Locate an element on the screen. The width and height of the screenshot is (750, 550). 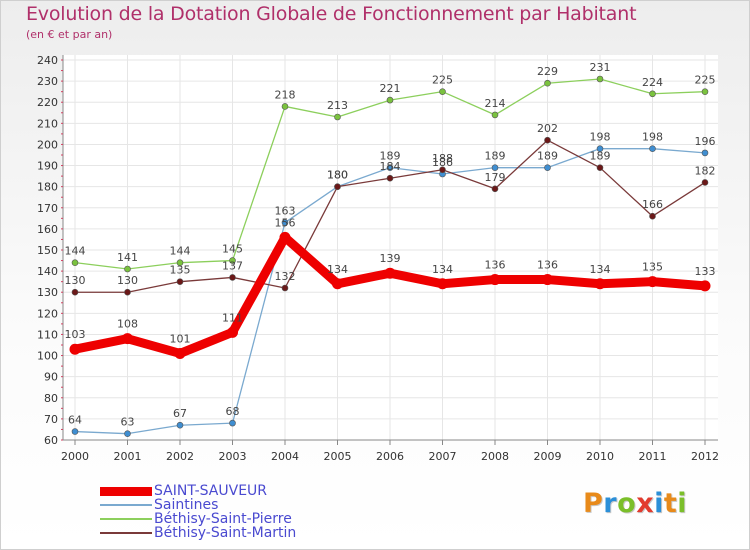
x-tick-label: 2002 is located at coordinates (180, 456).